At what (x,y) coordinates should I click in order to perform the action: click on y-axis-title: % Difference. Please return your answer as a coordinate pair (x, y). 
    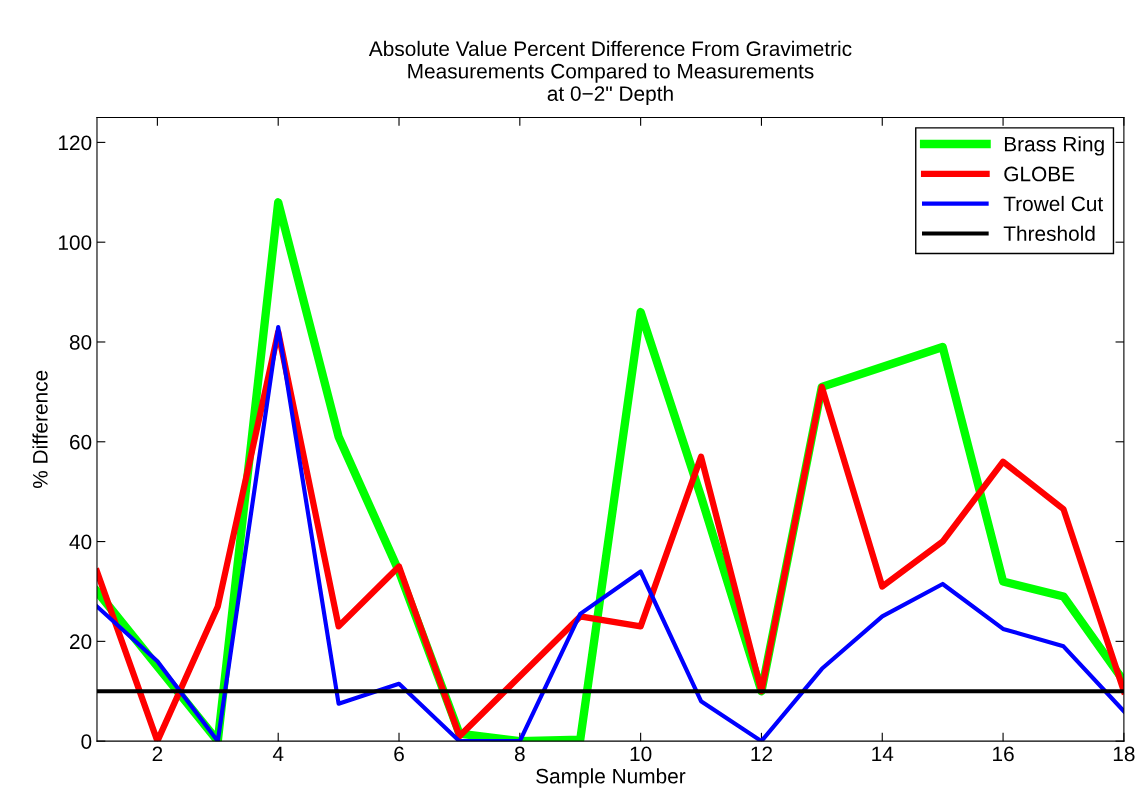
    Looking at the image, I should click on (40, 429).